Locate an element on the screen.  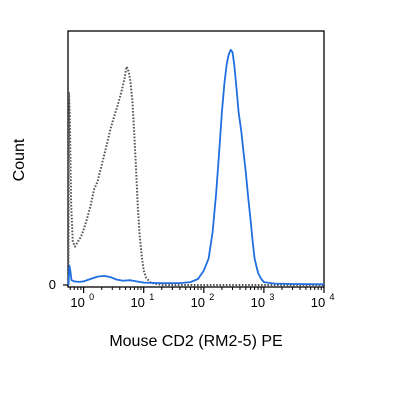
x-tick-exponent: 1 is located at coordinates (151, 297).